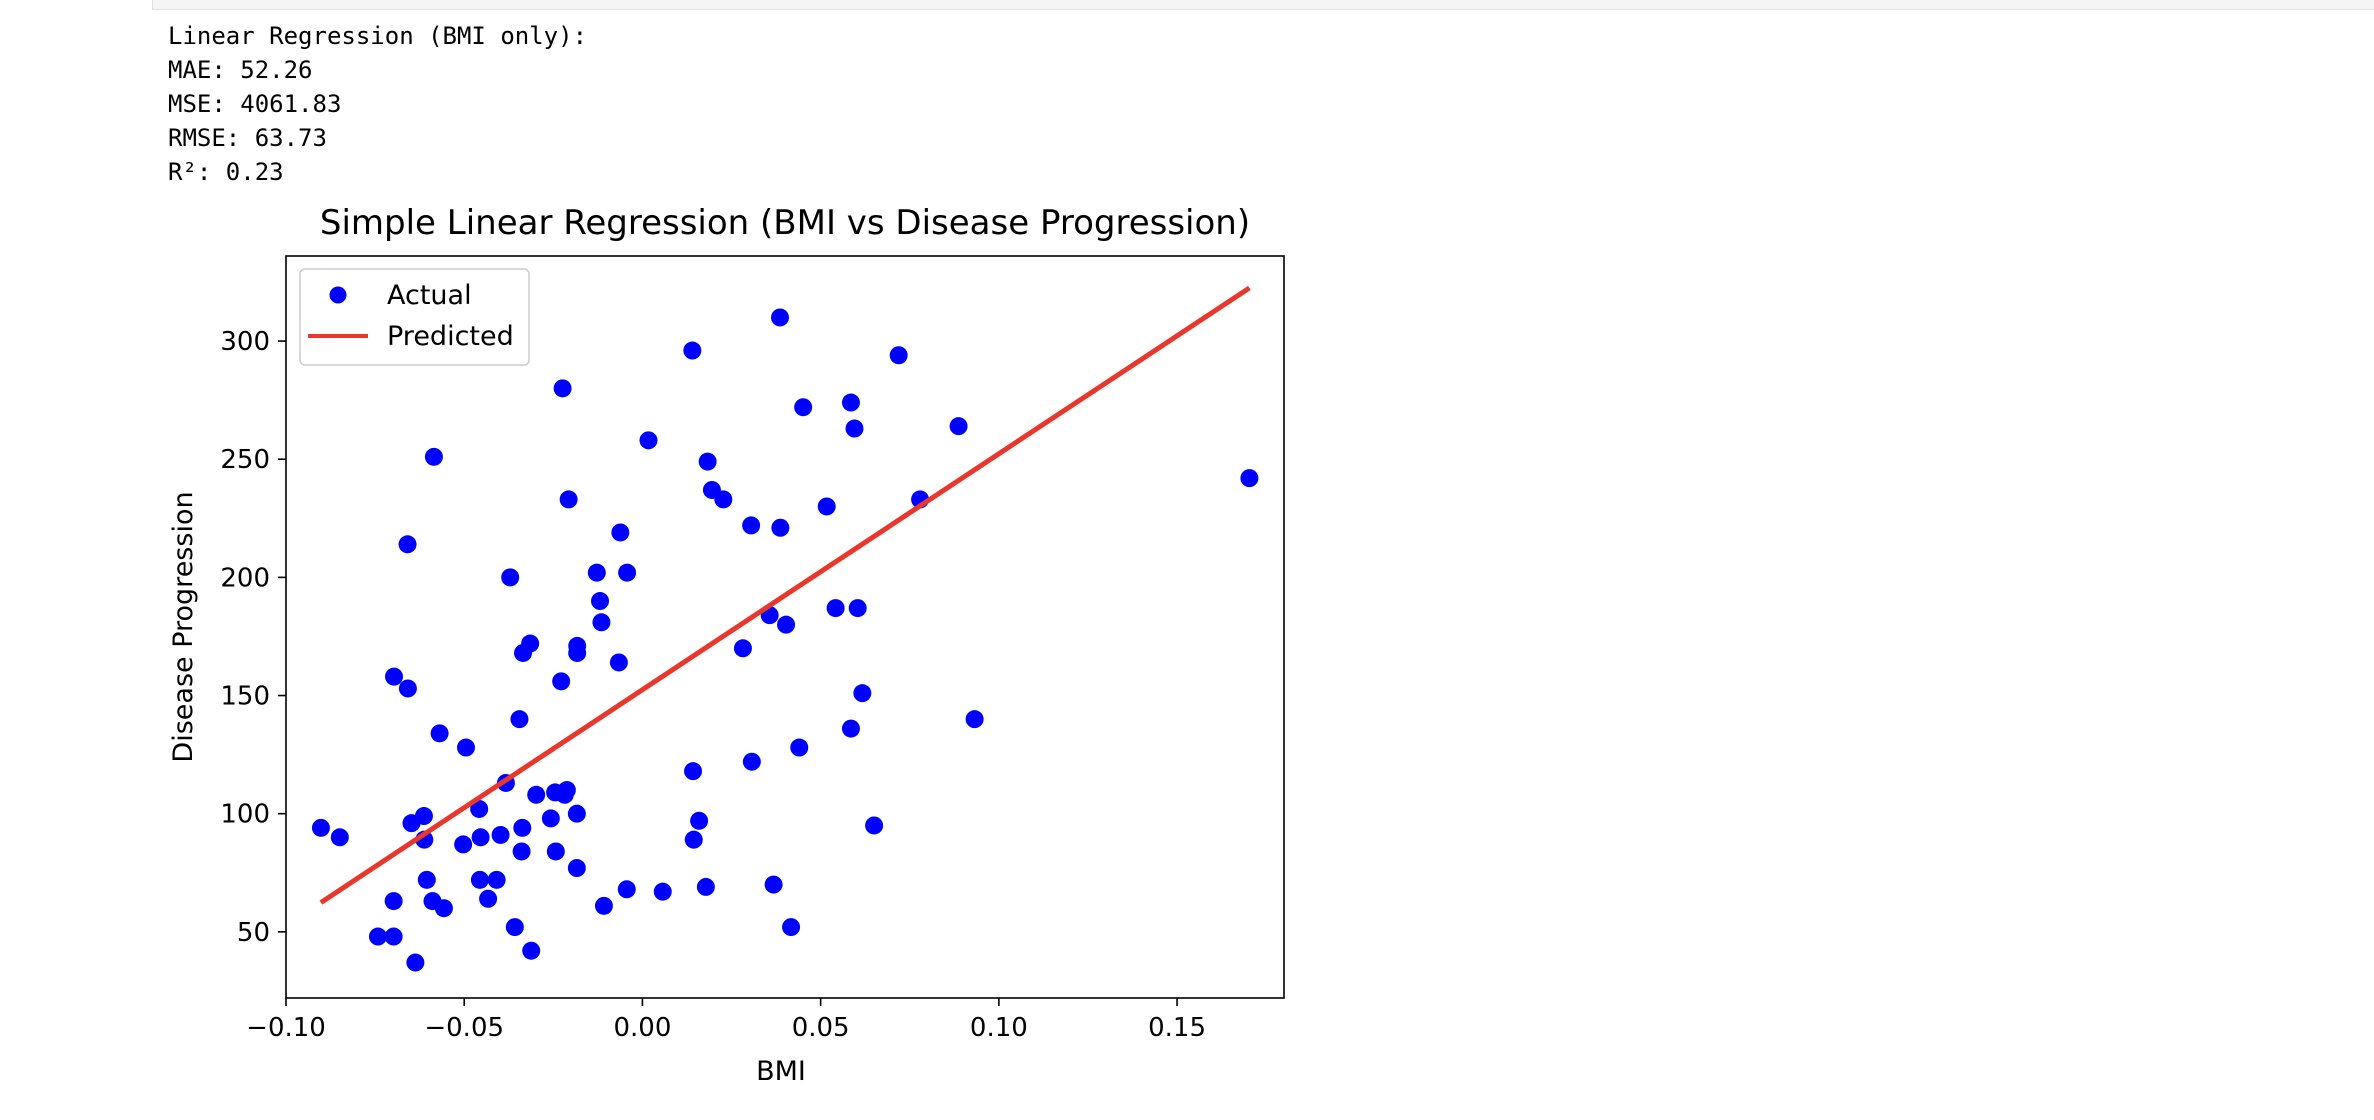 Image resolution: width=2374 pixels, height=1120 pixels. I want to click on output-line: MSE: 4061.83, so click(255, 104).